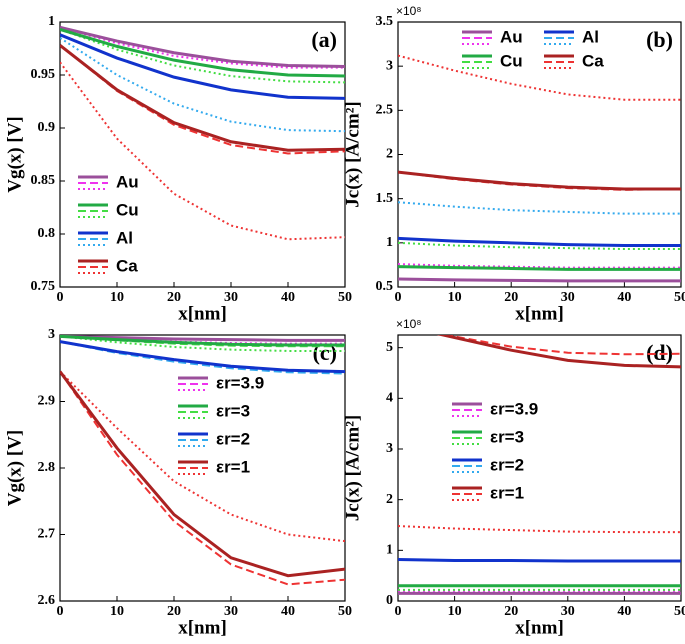 The image size is (685, 644). Describe the element at coordinates (43, 286) in the screenshot. I see `y-tick-label: 0.75` at that location.